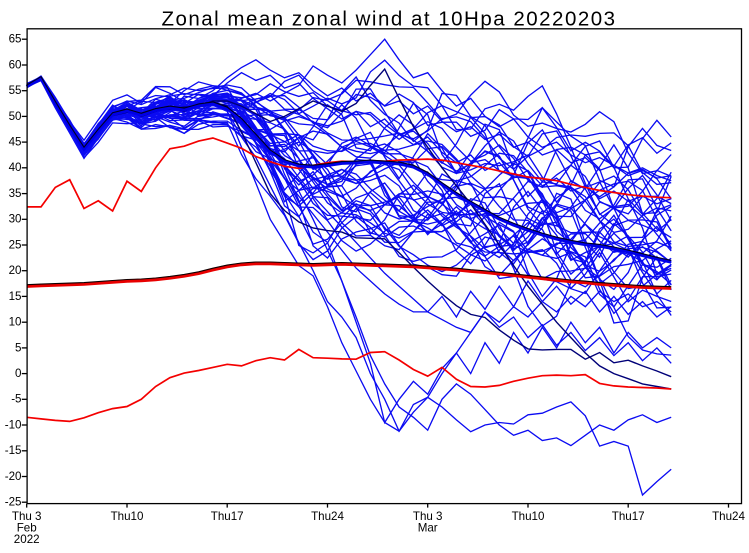 The width and height of the screenshot is (749, 553). What do you see at coordinates (27, 539) in the screenshot?
I see `svg-text: 2022` at bounding box center [27, 539].